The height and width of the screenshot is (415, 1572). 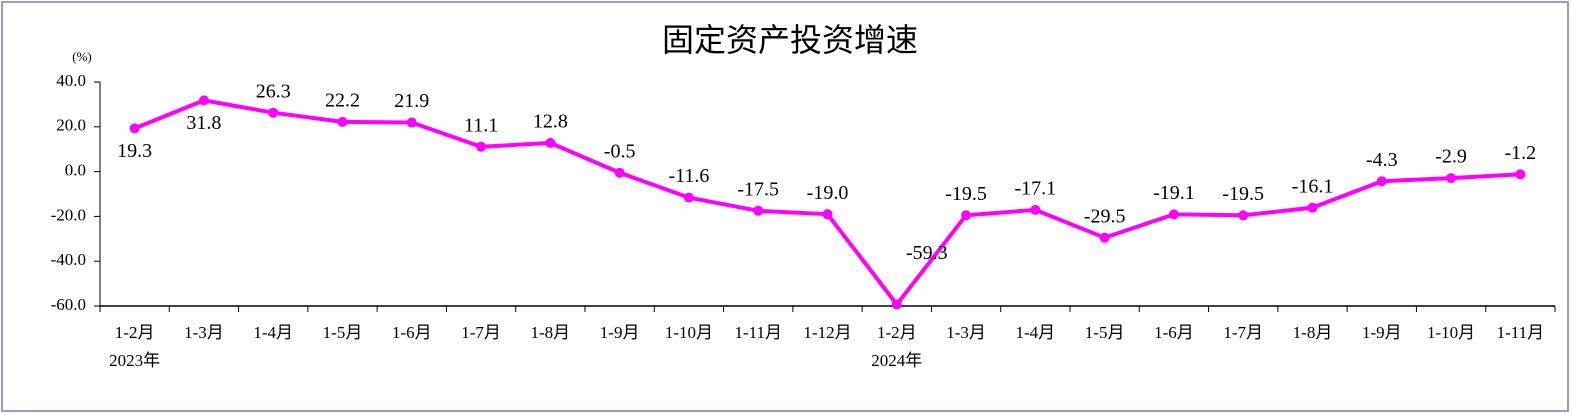 What do you see at coordinates (71, 125) in the screenshot?
I see `y-tick-label: 20.0` at bounding box center [71, 125].